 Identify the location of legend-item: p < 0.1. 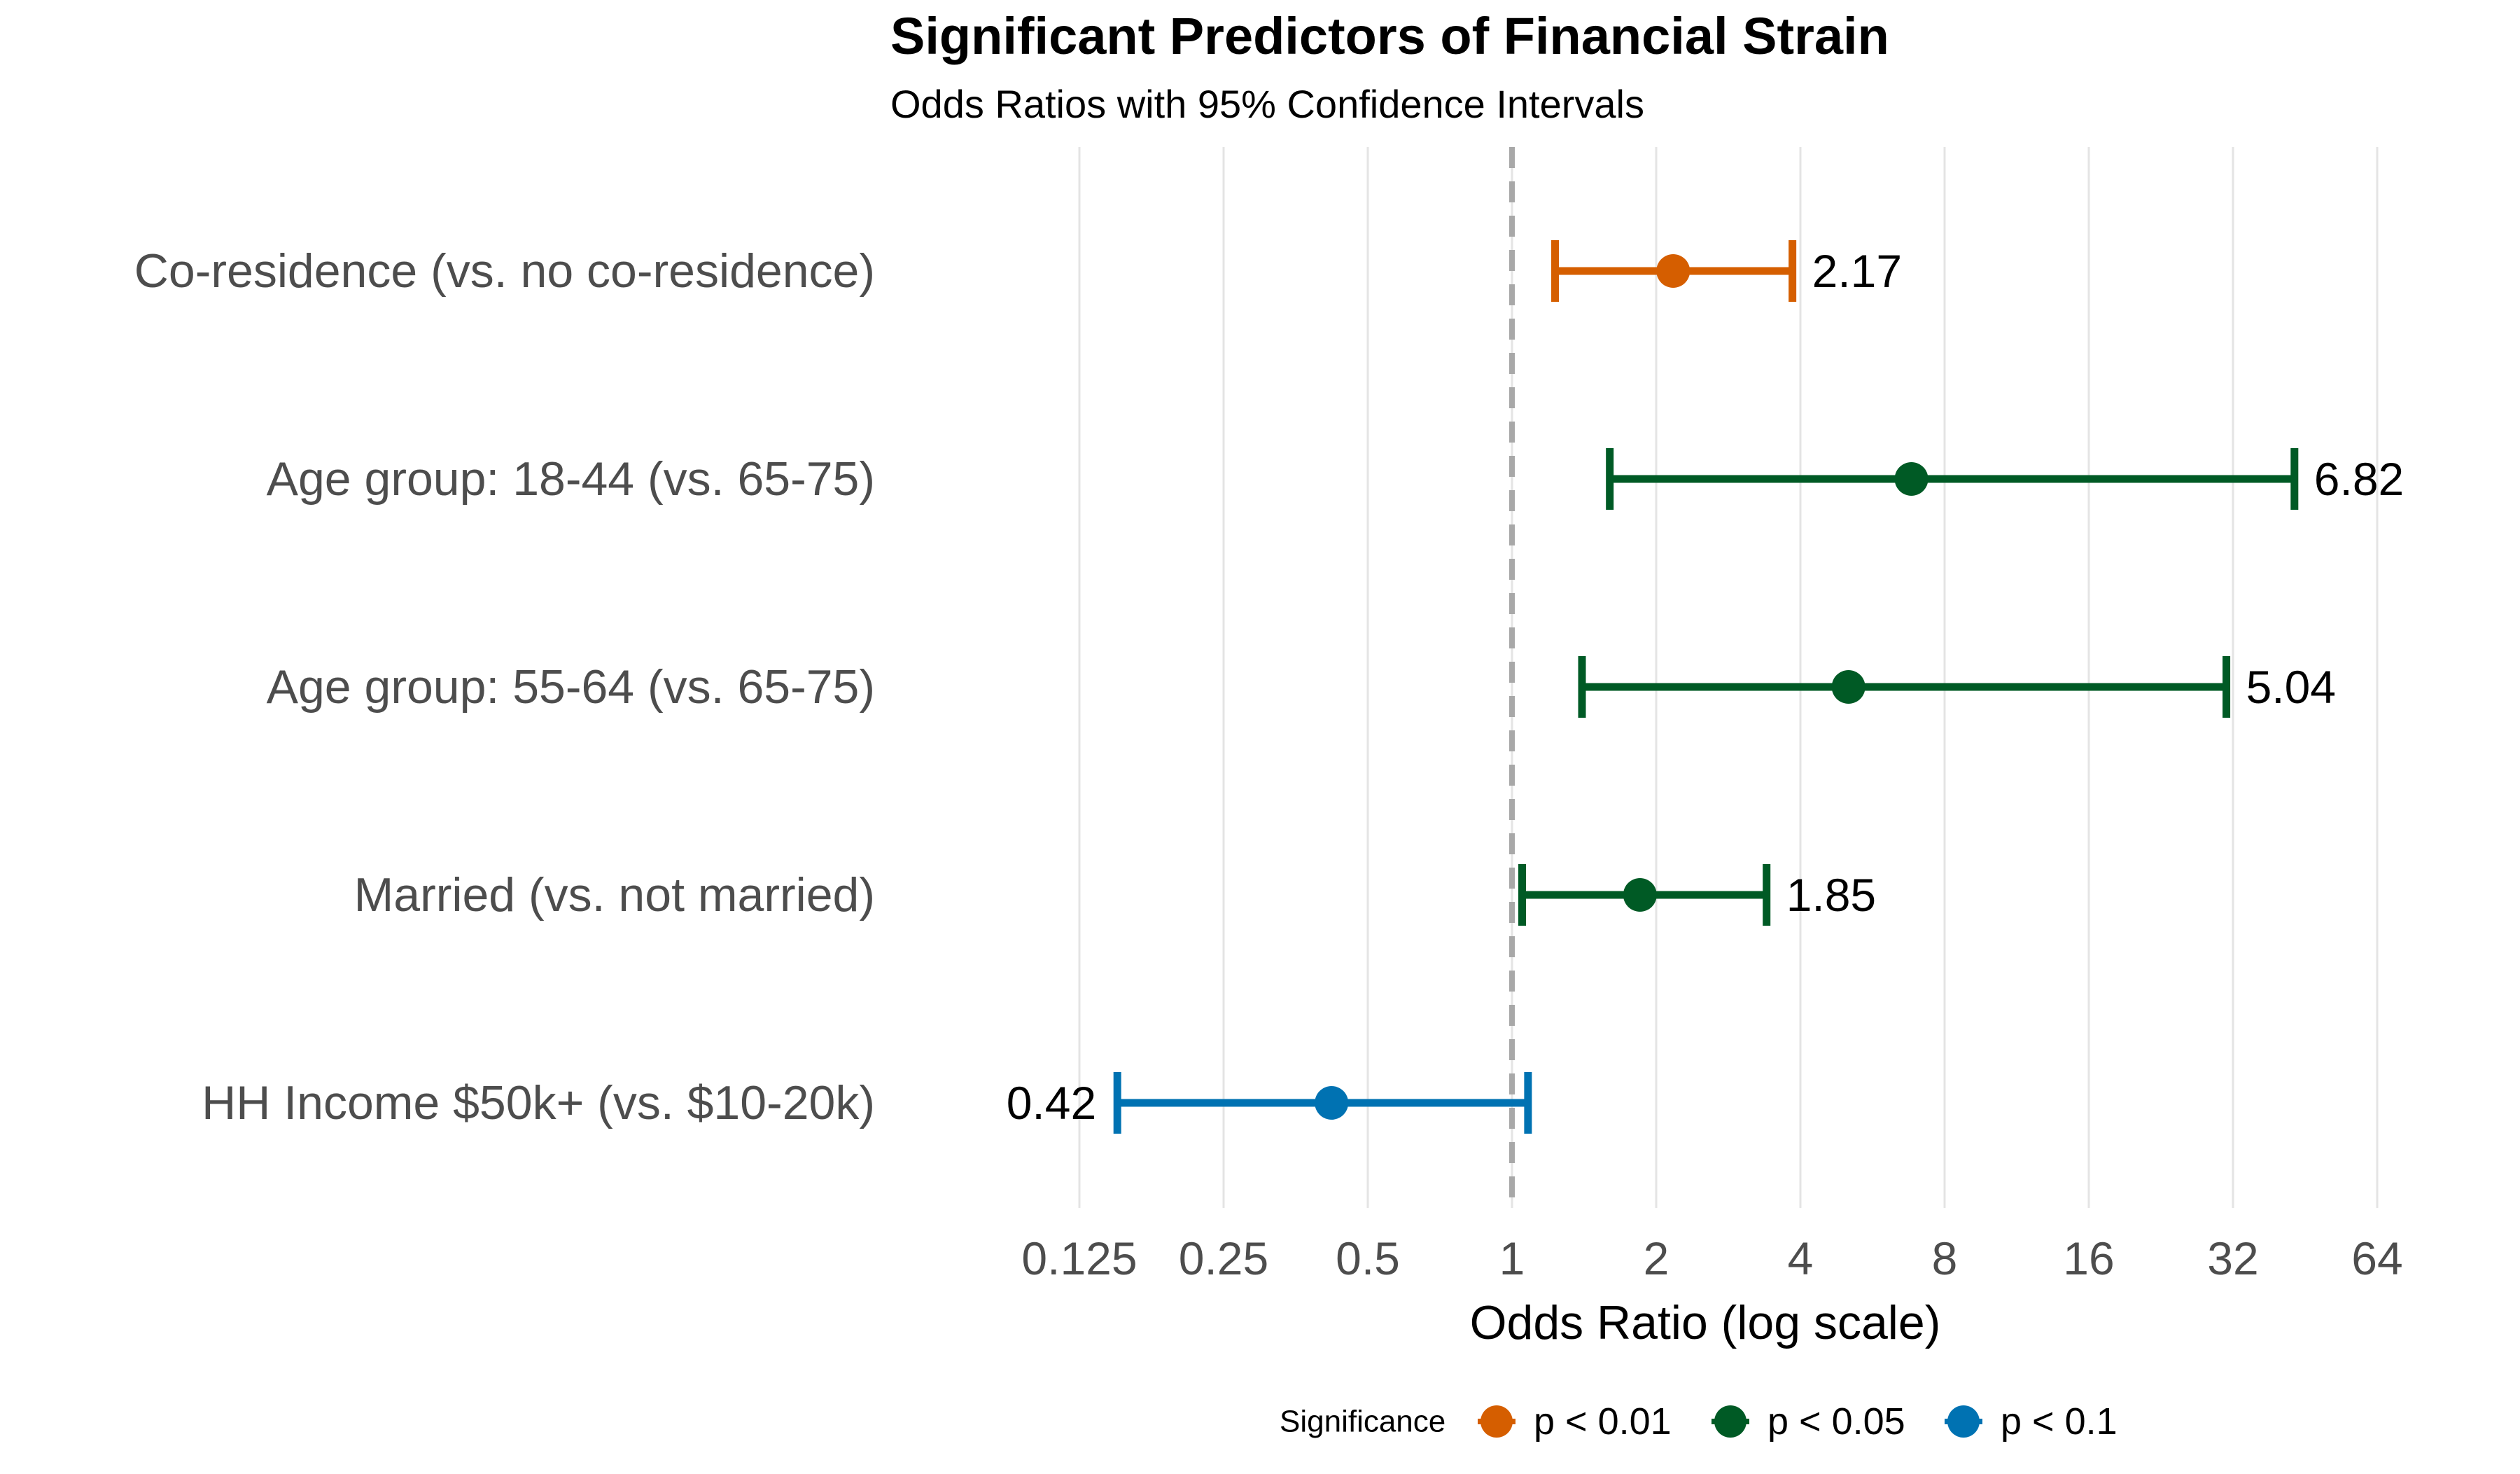
(2031, 1421).